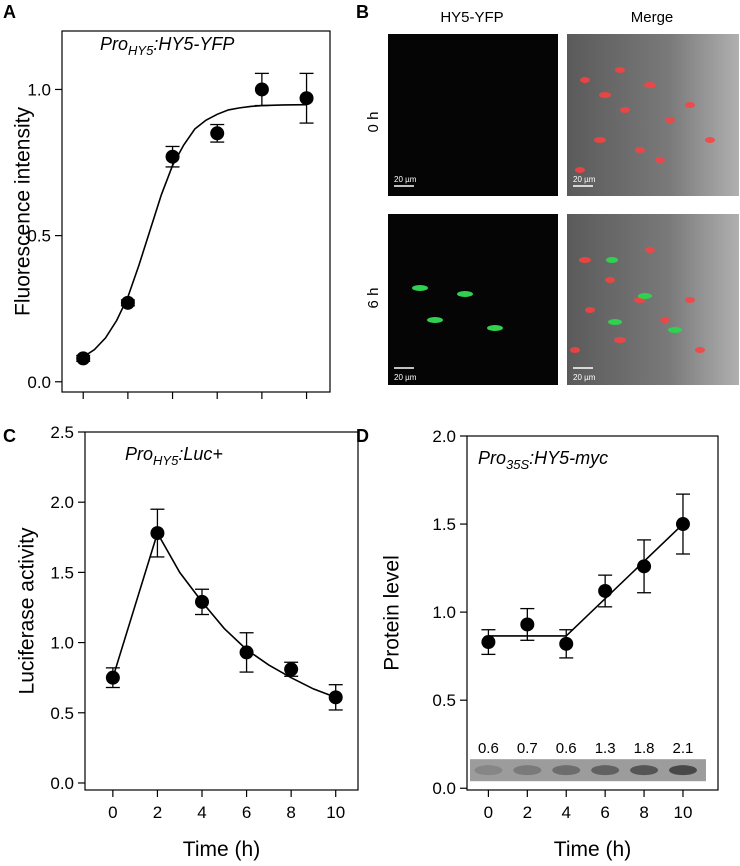 Image resolution: width=740 pixels, height=866 pixels. I want to click on western-blot, so click(588, 770).